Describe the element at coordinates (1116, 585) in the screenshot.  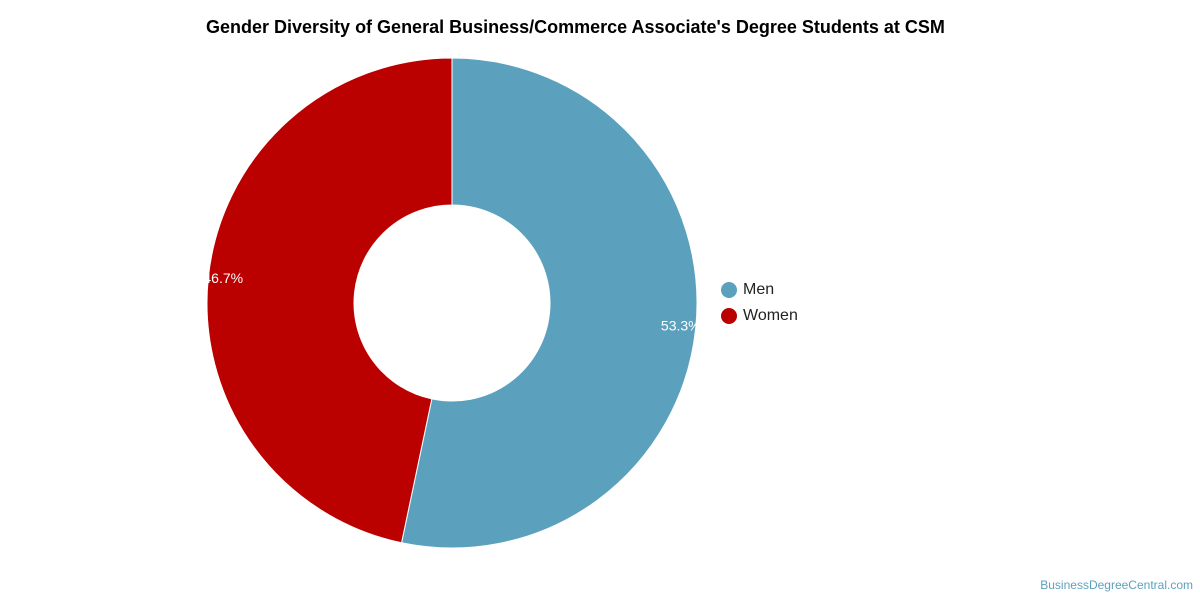
I see `watermark: BusinessDegreeCentral.com` at that location.